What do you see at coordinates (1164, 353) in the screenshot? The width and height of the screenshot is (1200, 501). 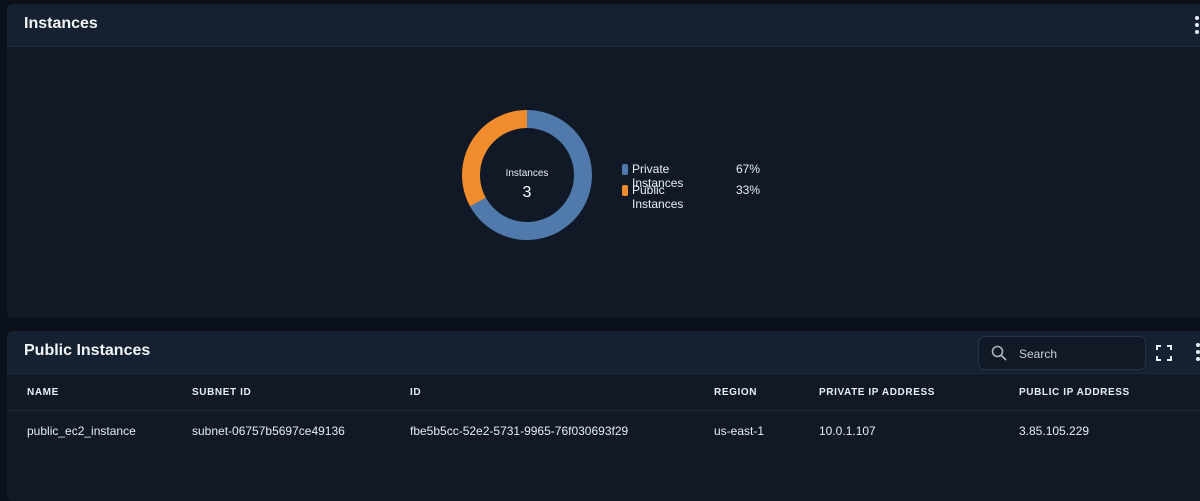 I see `fullscreen-icon` at bounding box center [1164, 353].